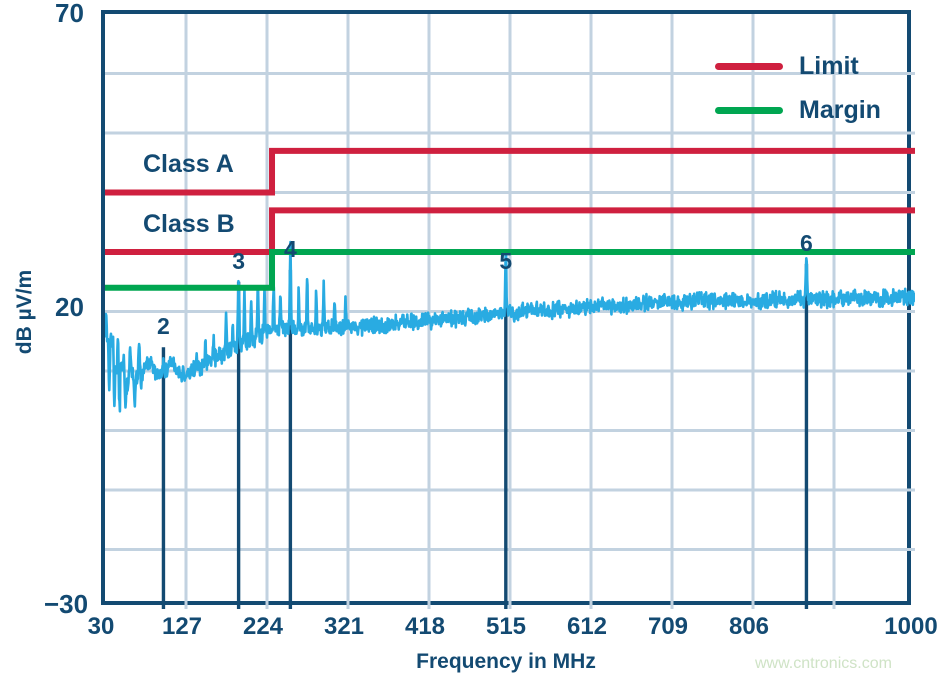  I want to click on annotation-class-b: Class B, so click(189, 224).